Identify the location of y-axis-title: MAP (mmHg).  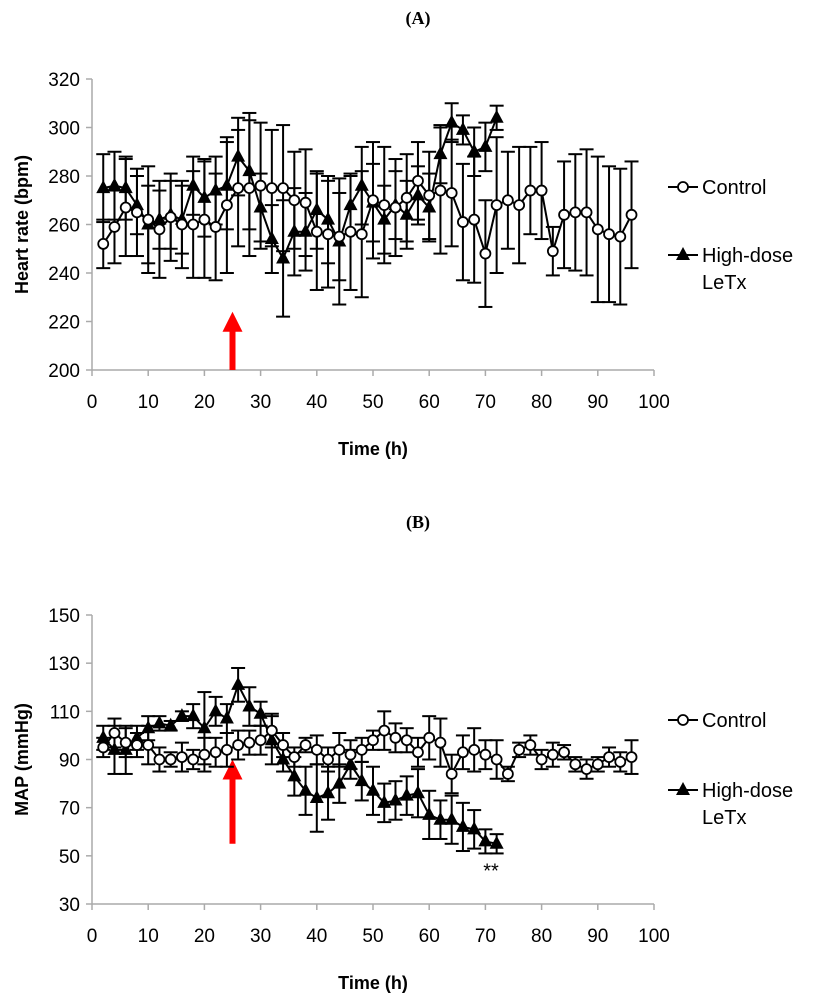
(22, 759).